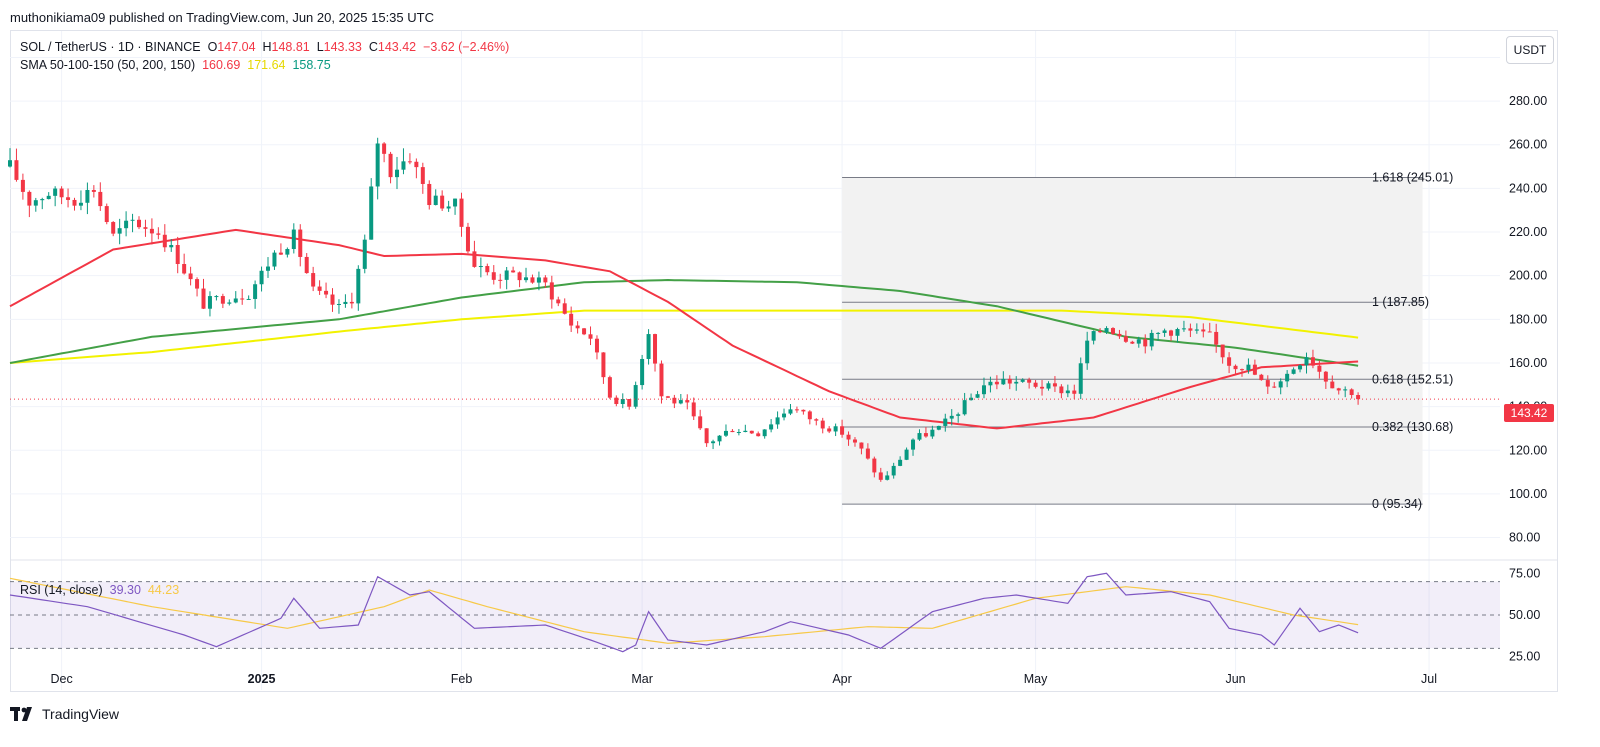 The height and width of the screenshot is (747, 1600). Describe the element at coordinates (1528, 494) in the screenshot. I see `price-tick-label: 100.00` at that location.